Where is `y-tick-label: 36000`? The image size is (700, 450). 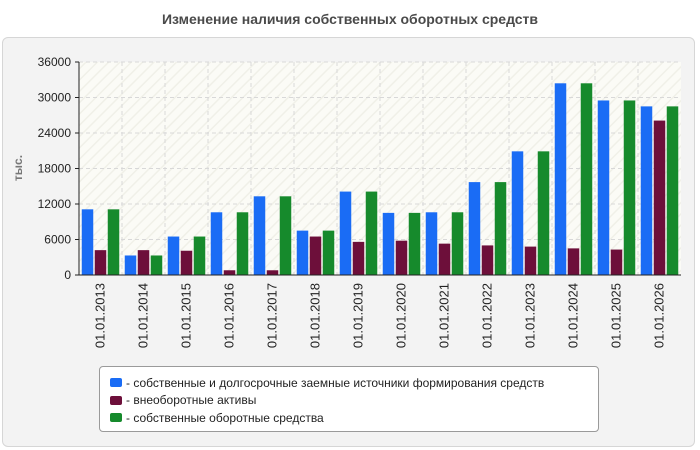 y-tick-label: 36000 is located at coordinates (55, 62).